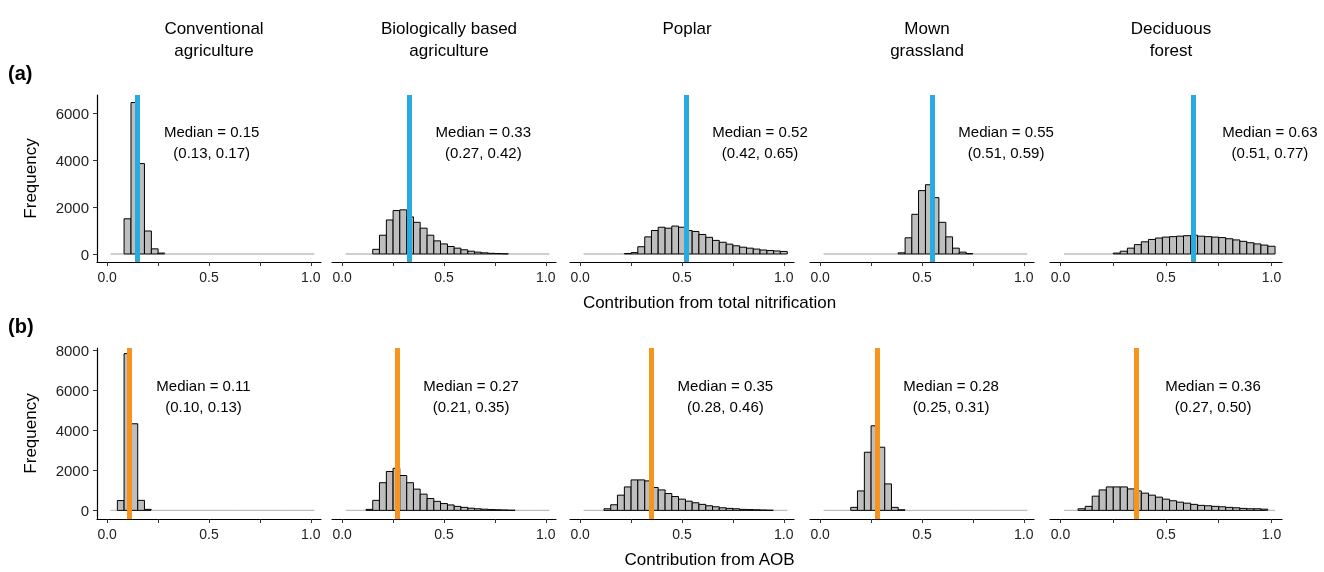 This screenshot has width=1324, height=572. Describe the element at coordinates (687, 28) in the screenshot. I see `chart-title: Poplar` at that location.